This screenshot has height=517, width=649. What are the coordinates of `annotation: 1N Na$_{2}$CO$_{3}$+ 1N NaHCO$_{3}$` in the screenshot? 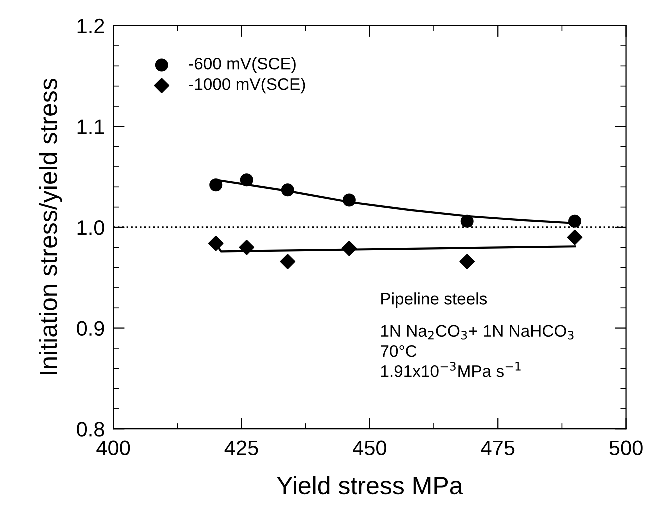 It's located at (477, 332).